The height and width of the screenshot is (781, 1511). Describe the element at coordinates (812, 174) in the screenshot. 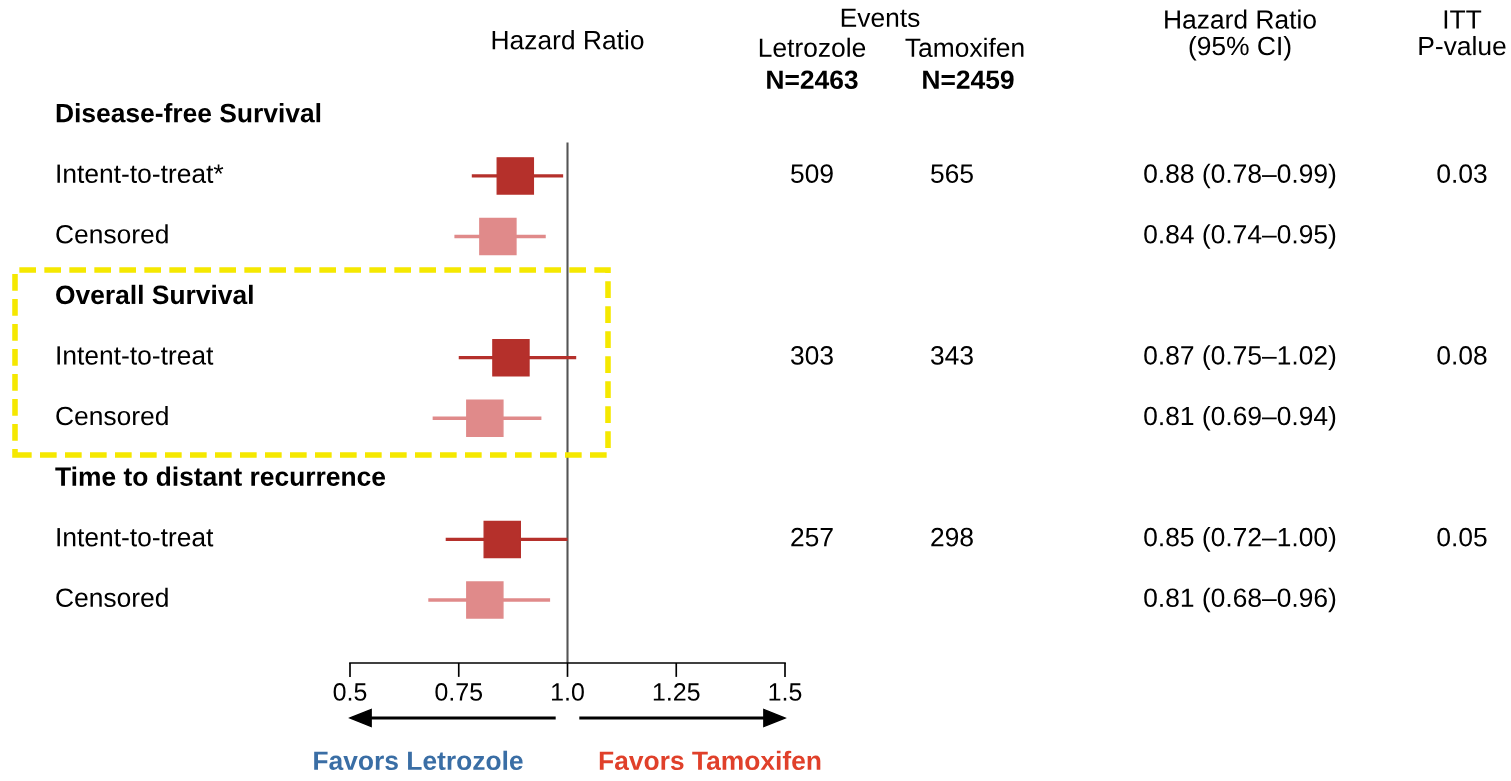

I see `text: 509` at that location.